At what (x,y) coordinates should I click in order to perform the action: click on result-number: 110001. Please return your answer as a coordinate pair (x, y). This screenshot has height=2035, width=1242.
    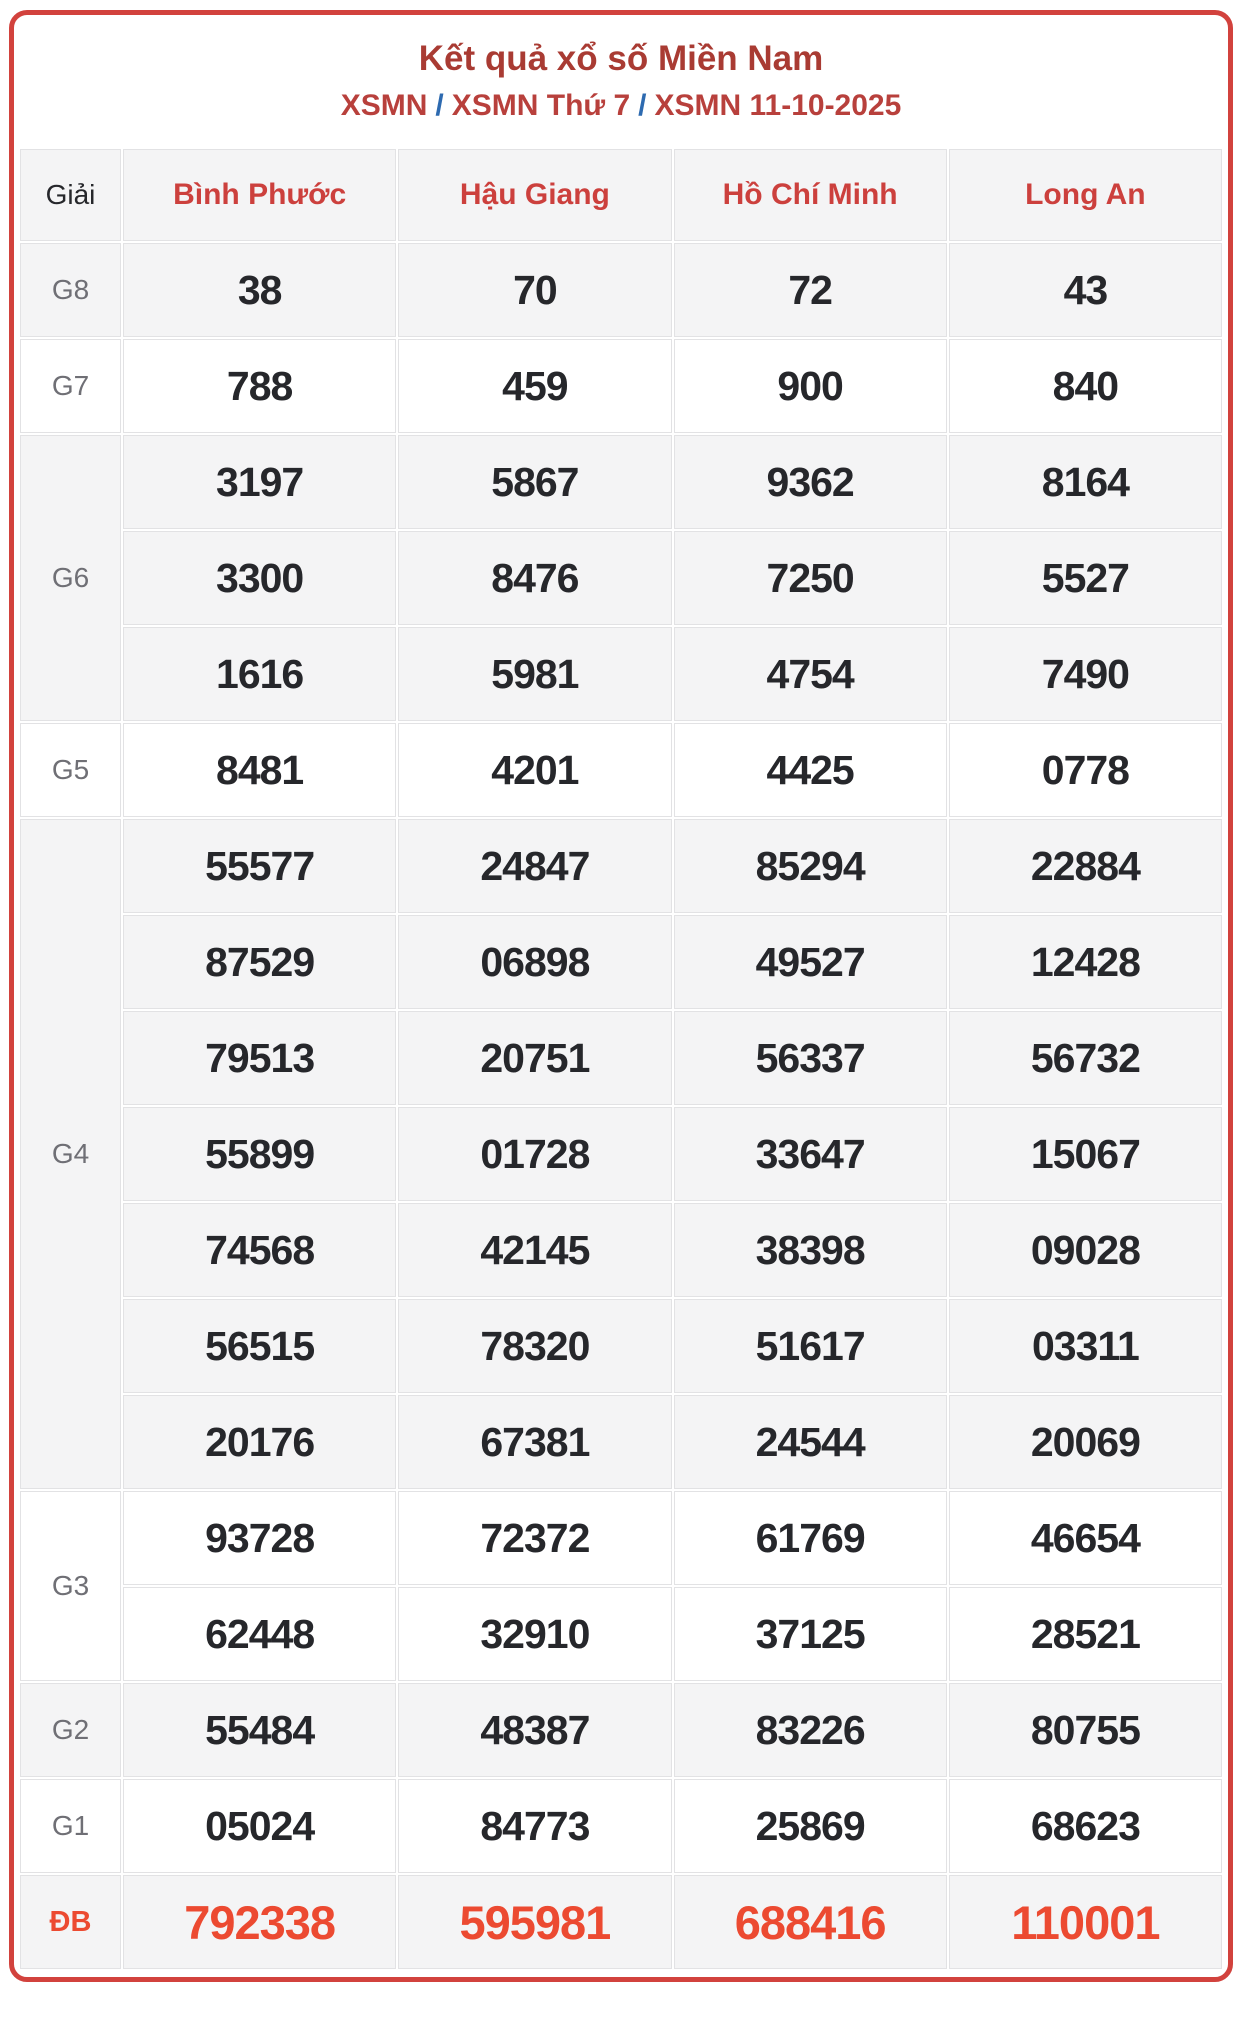
    Looking at the image, I should click on (1085, 1922).